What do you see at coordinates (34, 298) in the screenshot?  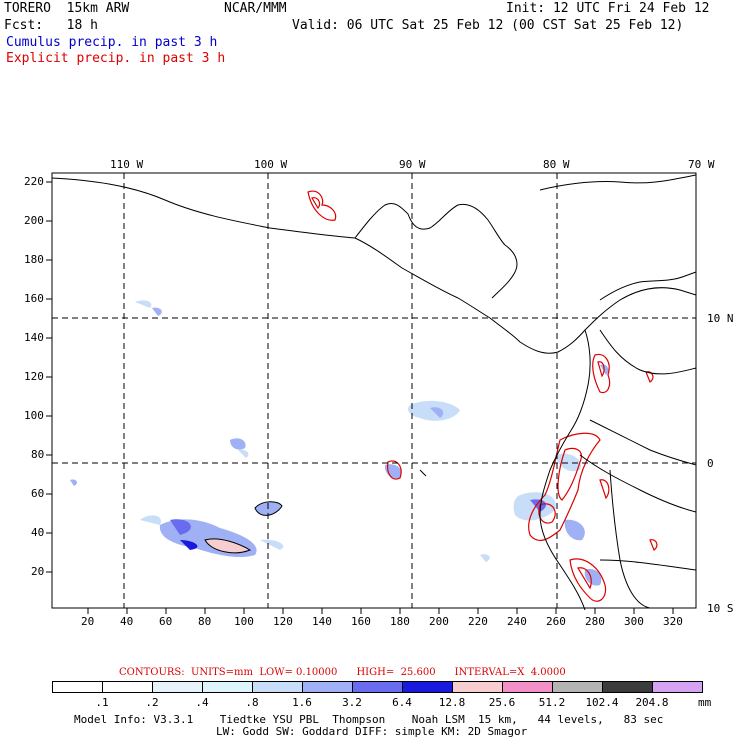 I see `y-tick-label: 160` at bounding box center [34, 298].